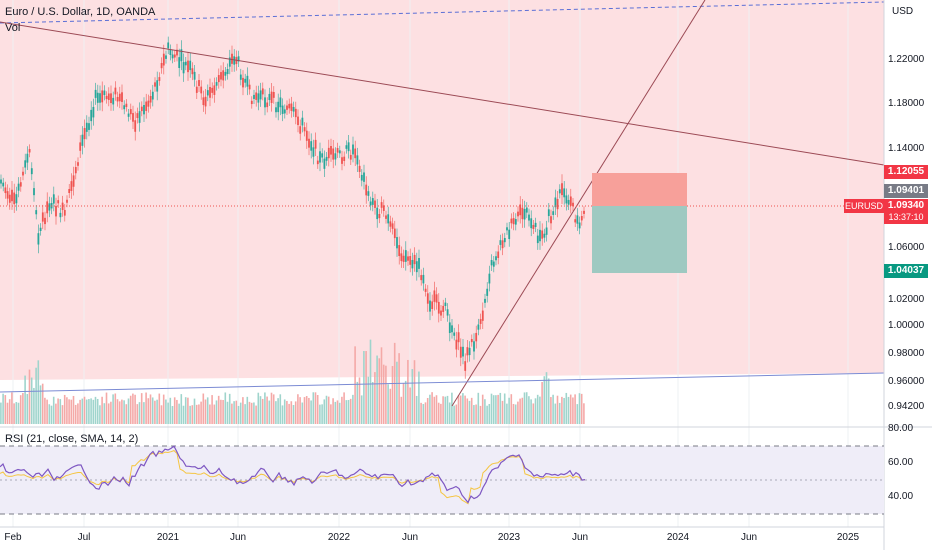 This screenshot has height=550, width=932. Describe the element at coordinates (639, 239) in the screenshot. I see `stop-zone` at that location.